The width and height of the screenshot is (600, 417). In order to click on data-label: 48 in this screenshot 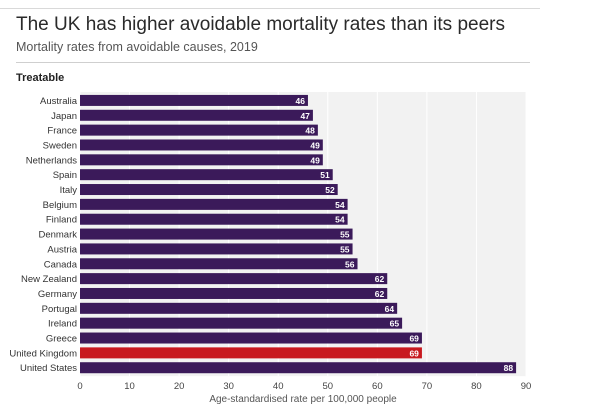, I will do `click(310, 131)`.